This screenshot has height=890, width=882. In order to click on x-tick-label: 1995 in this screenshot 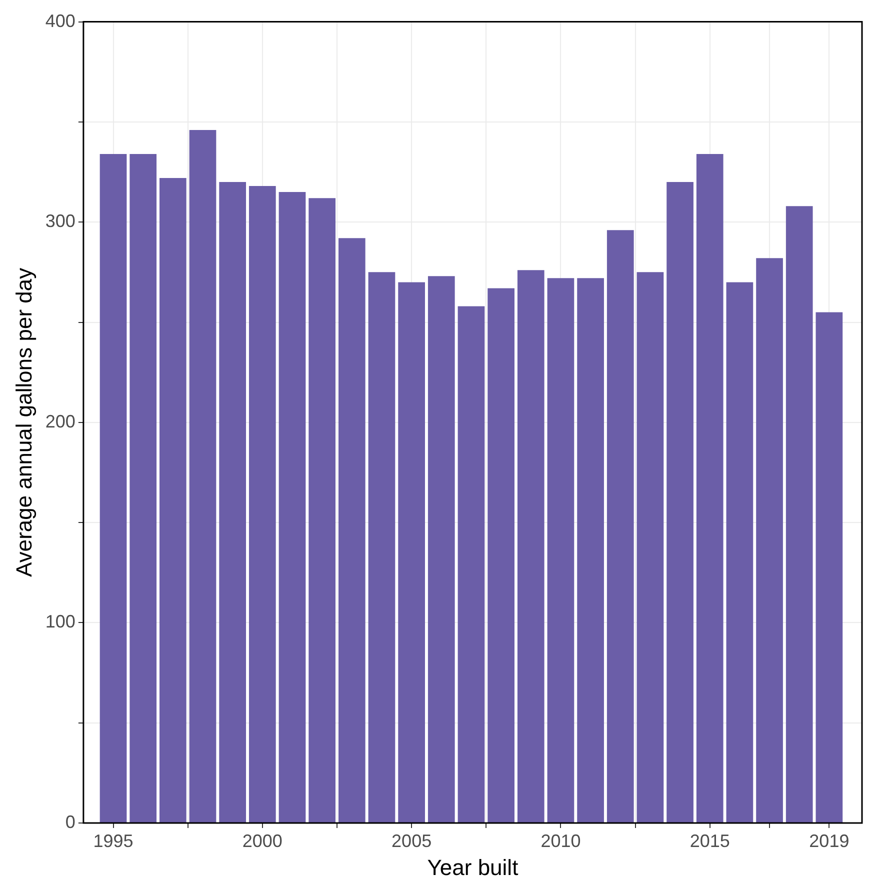, I will do `click(113, 840)`.